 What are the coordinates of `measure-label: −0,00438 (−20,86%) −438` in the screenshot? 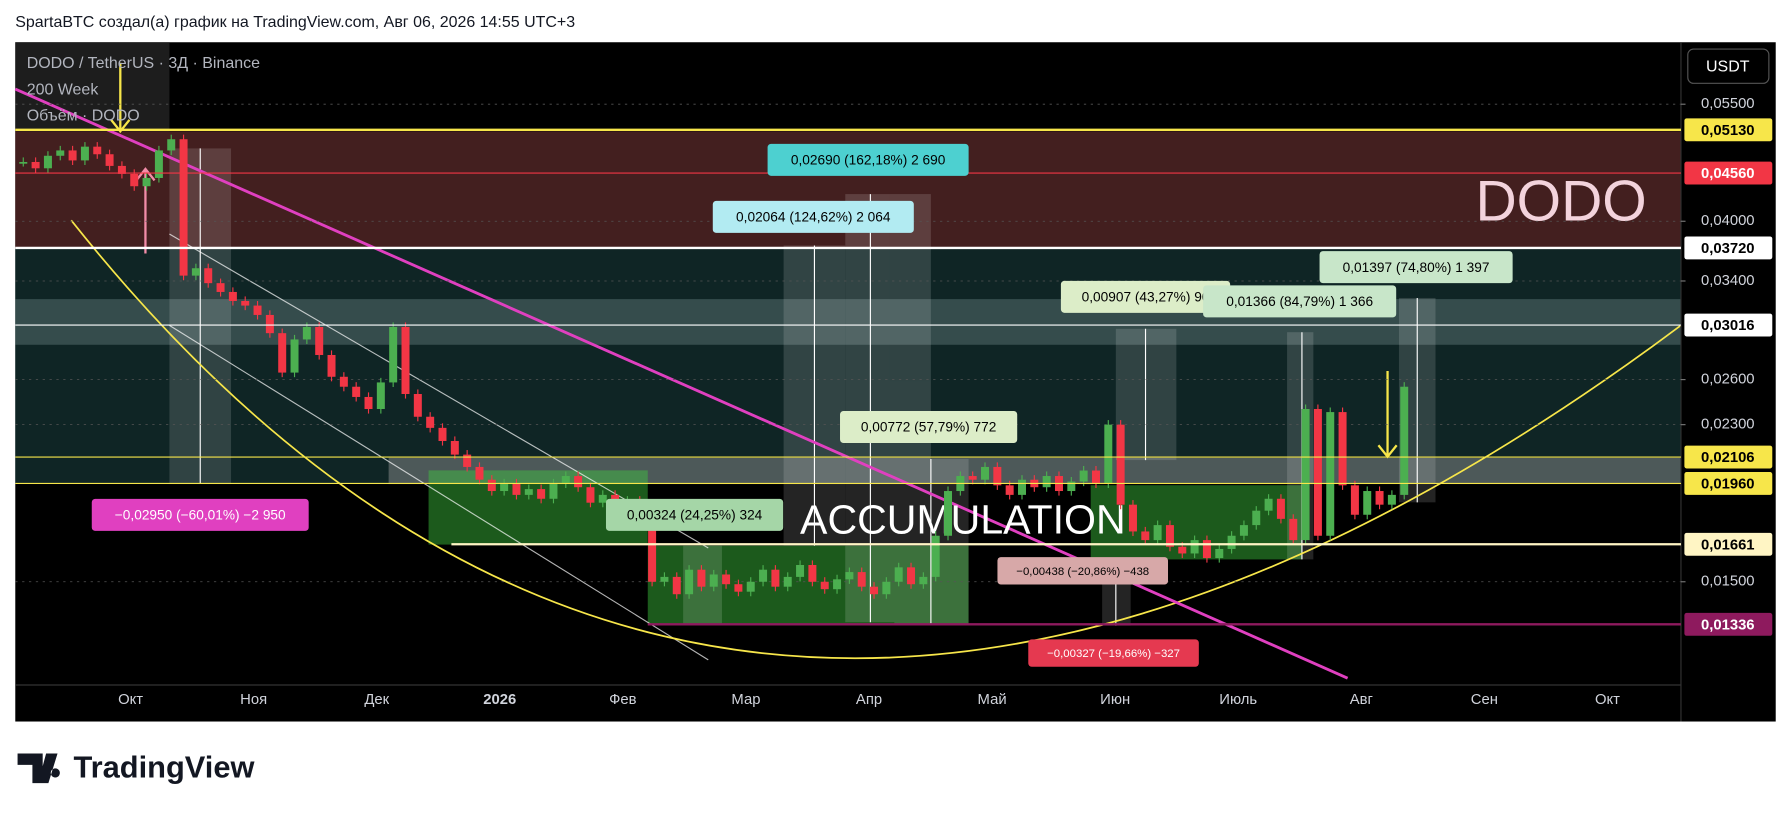 It's located at (1082, 572).